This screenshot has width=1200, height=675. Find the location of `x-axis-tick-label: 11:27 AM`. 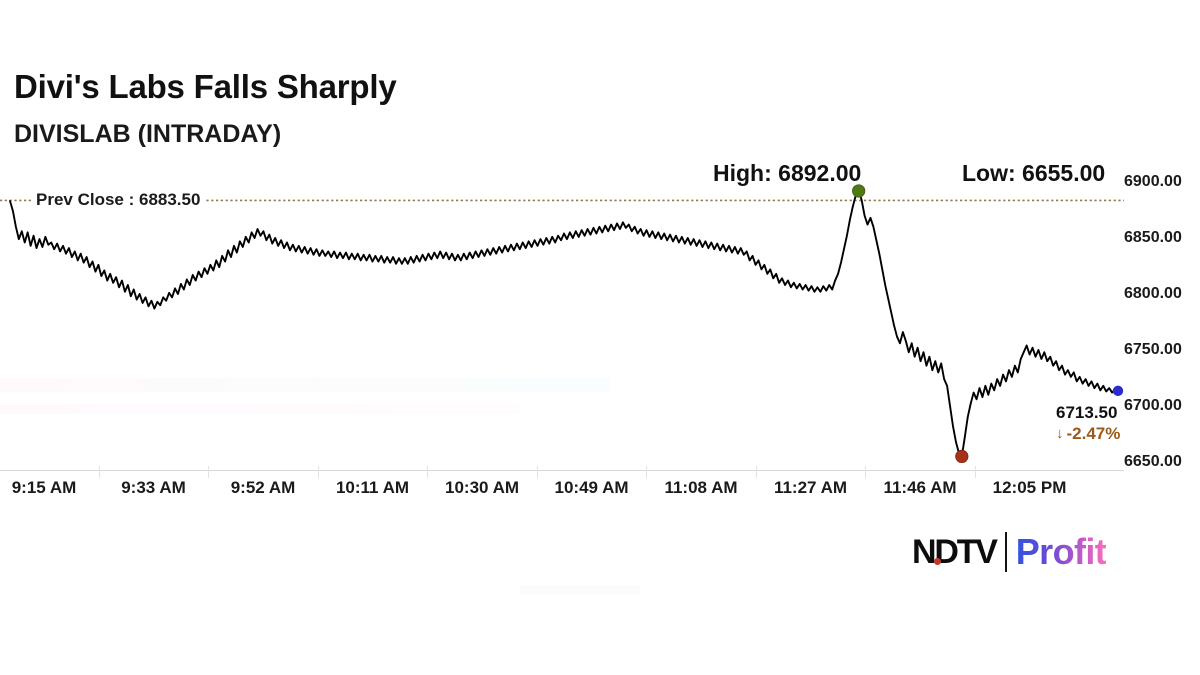

x-axis-tick-label: 11:27 AM is located at coordinates (810, 487).